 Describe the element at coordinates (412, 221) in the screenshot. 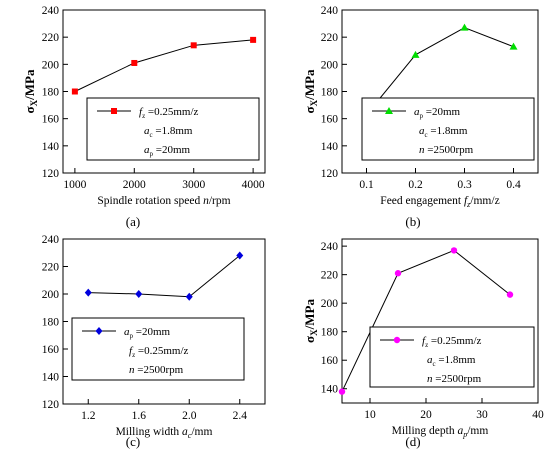

I see `panel-label: (b)` at that location.